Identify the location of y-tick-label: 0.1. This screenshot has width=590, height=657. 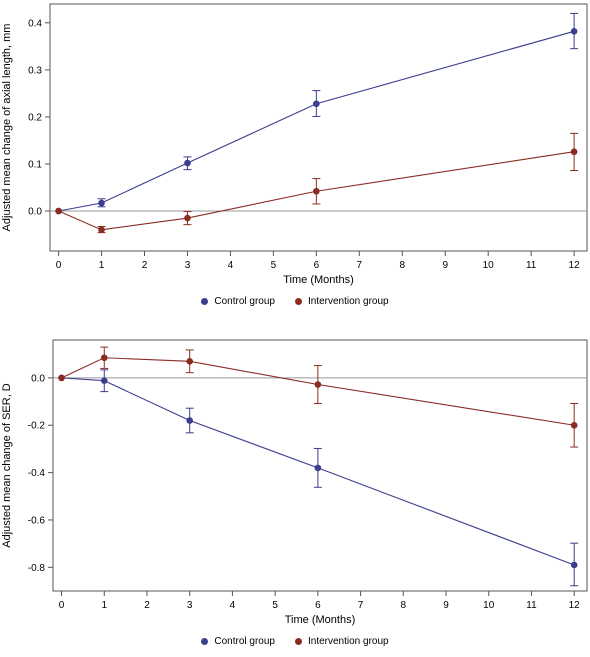
(35, 164).